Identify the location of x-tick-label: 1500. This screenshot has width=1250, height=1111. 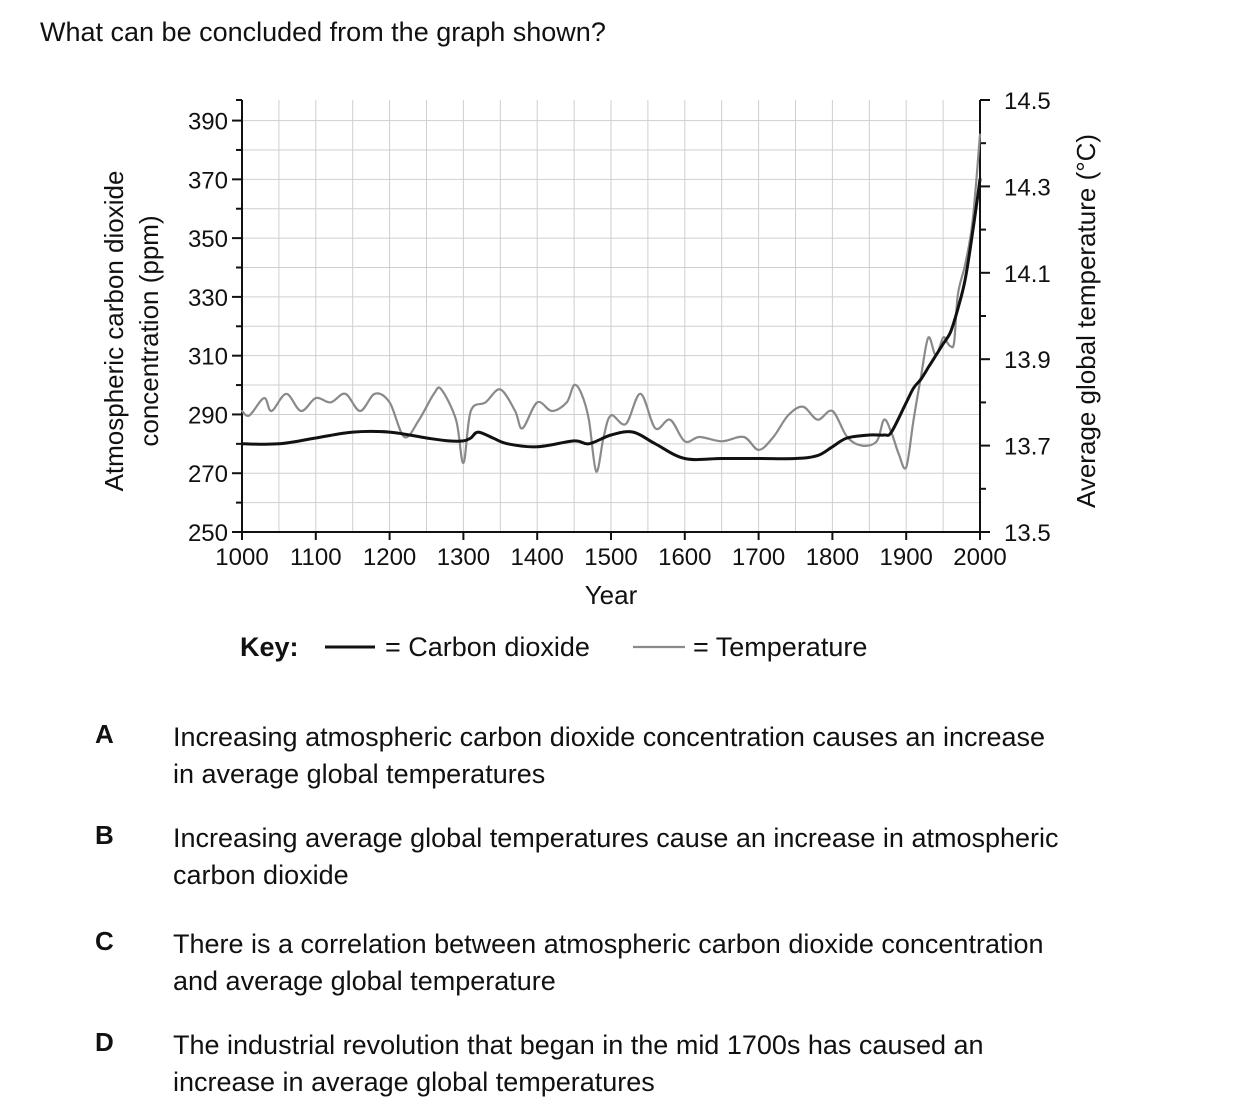
(610, 557).